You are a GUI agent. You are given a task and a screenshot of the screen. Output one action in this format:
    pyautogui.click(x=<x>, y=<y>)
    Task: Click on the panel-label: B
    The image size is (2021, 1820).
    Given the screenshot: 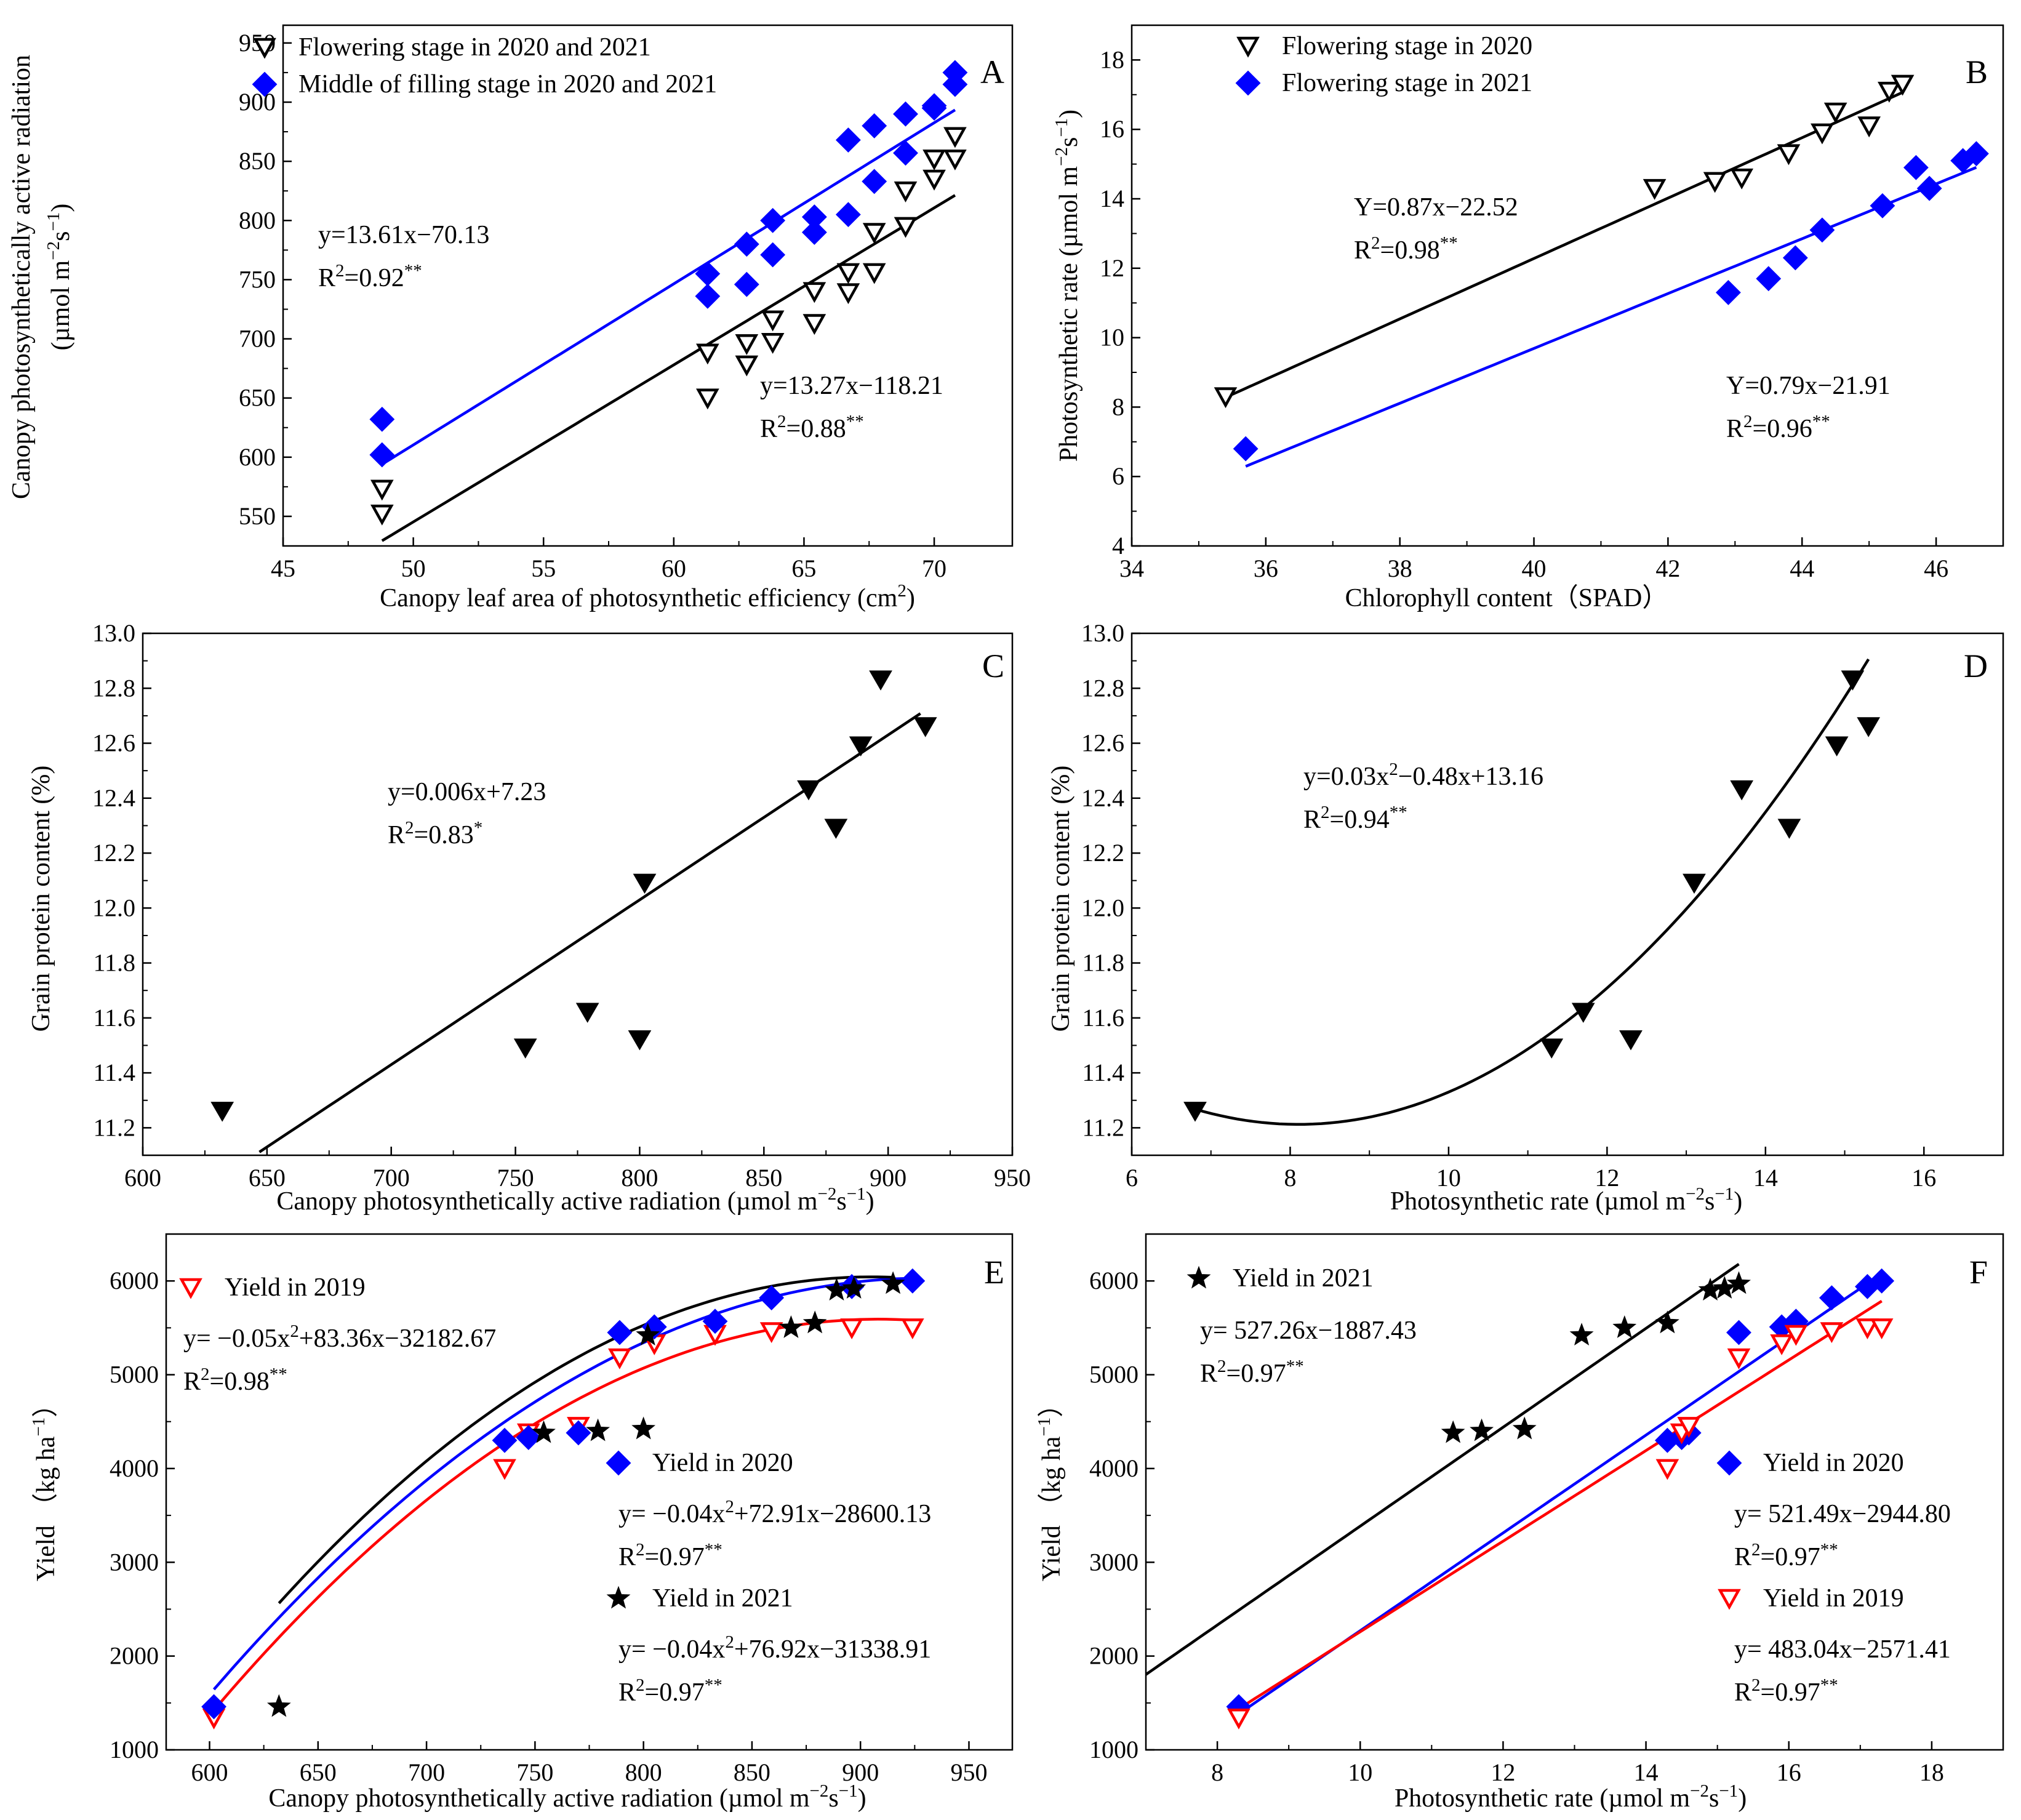 What is the action you would take?
    pyautogui.click(x=1977, y=72)
    